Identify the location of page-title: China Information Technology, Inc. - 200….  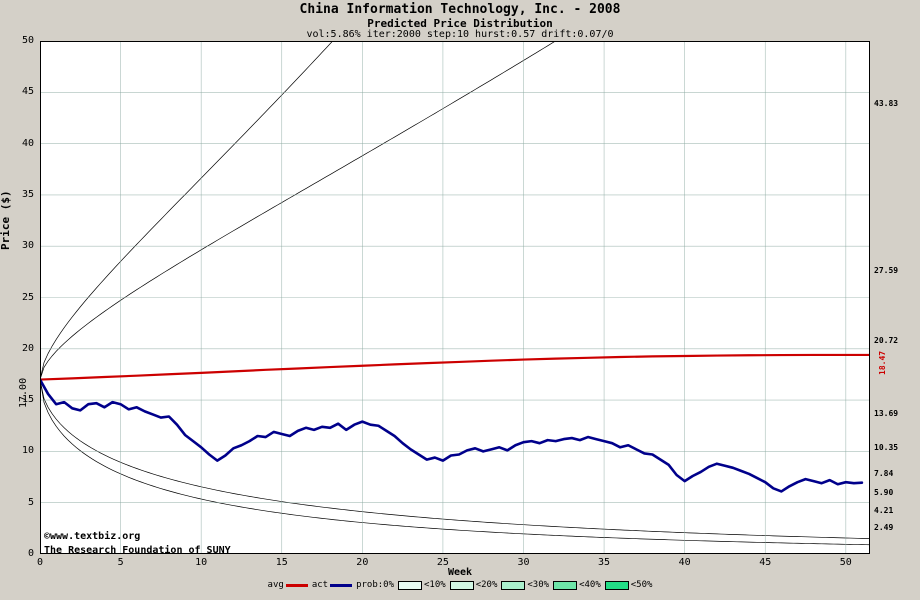
(460, 9).